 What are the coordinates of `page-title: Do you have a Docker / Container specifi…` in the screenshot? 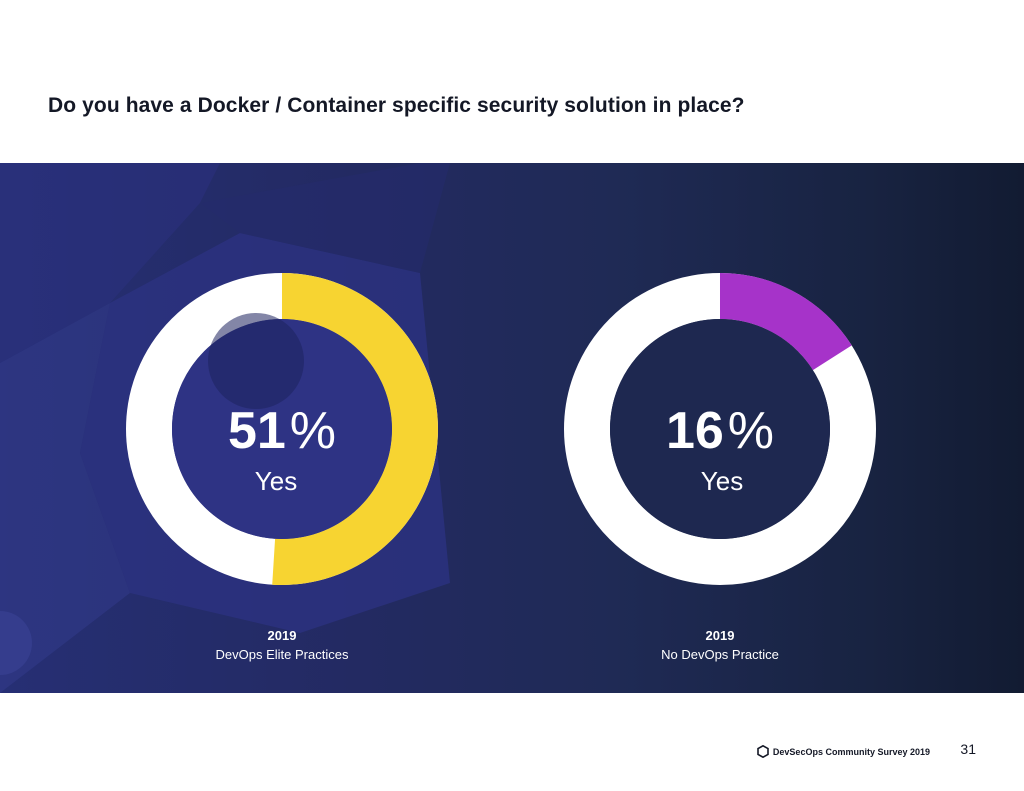 It's located at (396, 105).